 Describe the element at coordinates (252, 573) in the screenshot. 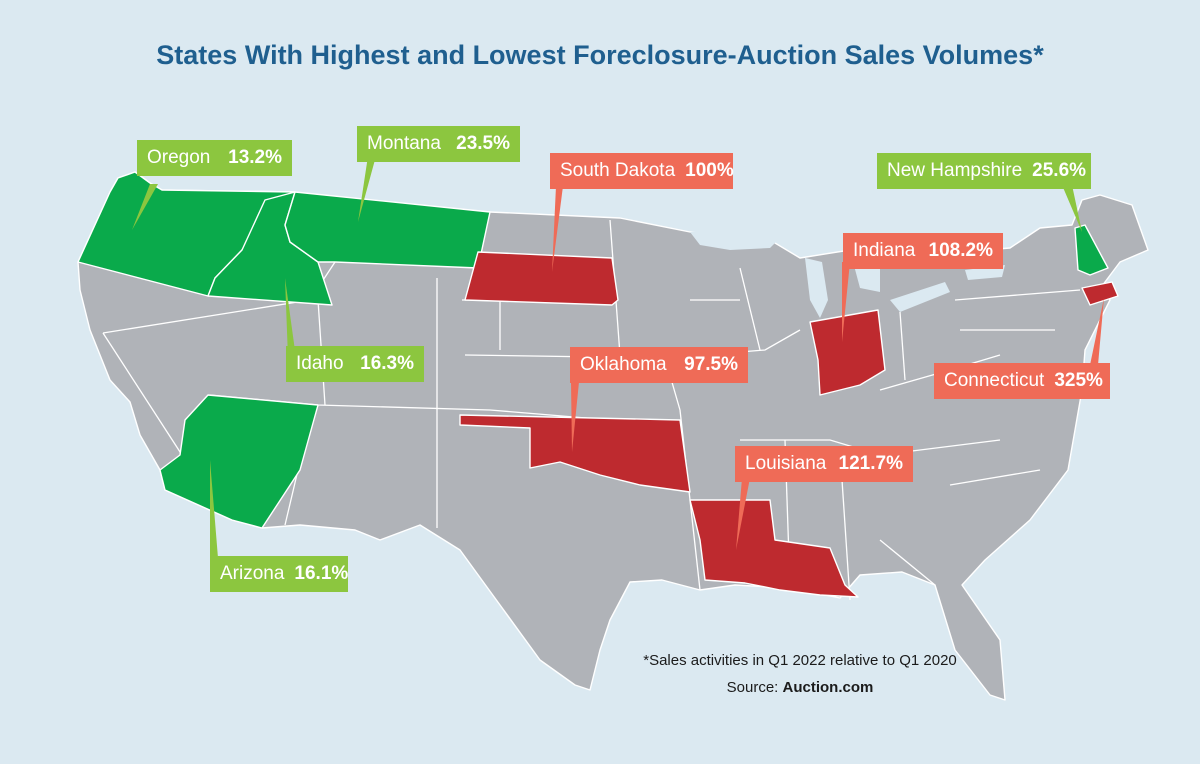

I see `callout-state-name: Arizona` at that location.